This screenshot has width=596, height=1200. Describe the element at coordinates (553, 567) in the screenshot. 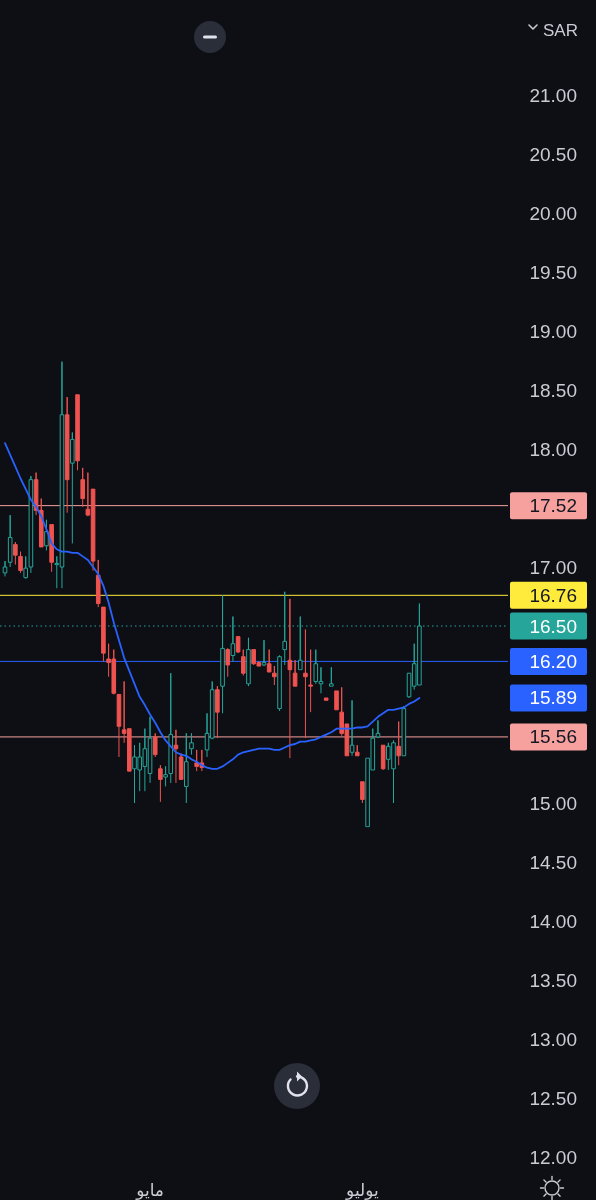

I see `y-tick-label: 17.00` at that location.